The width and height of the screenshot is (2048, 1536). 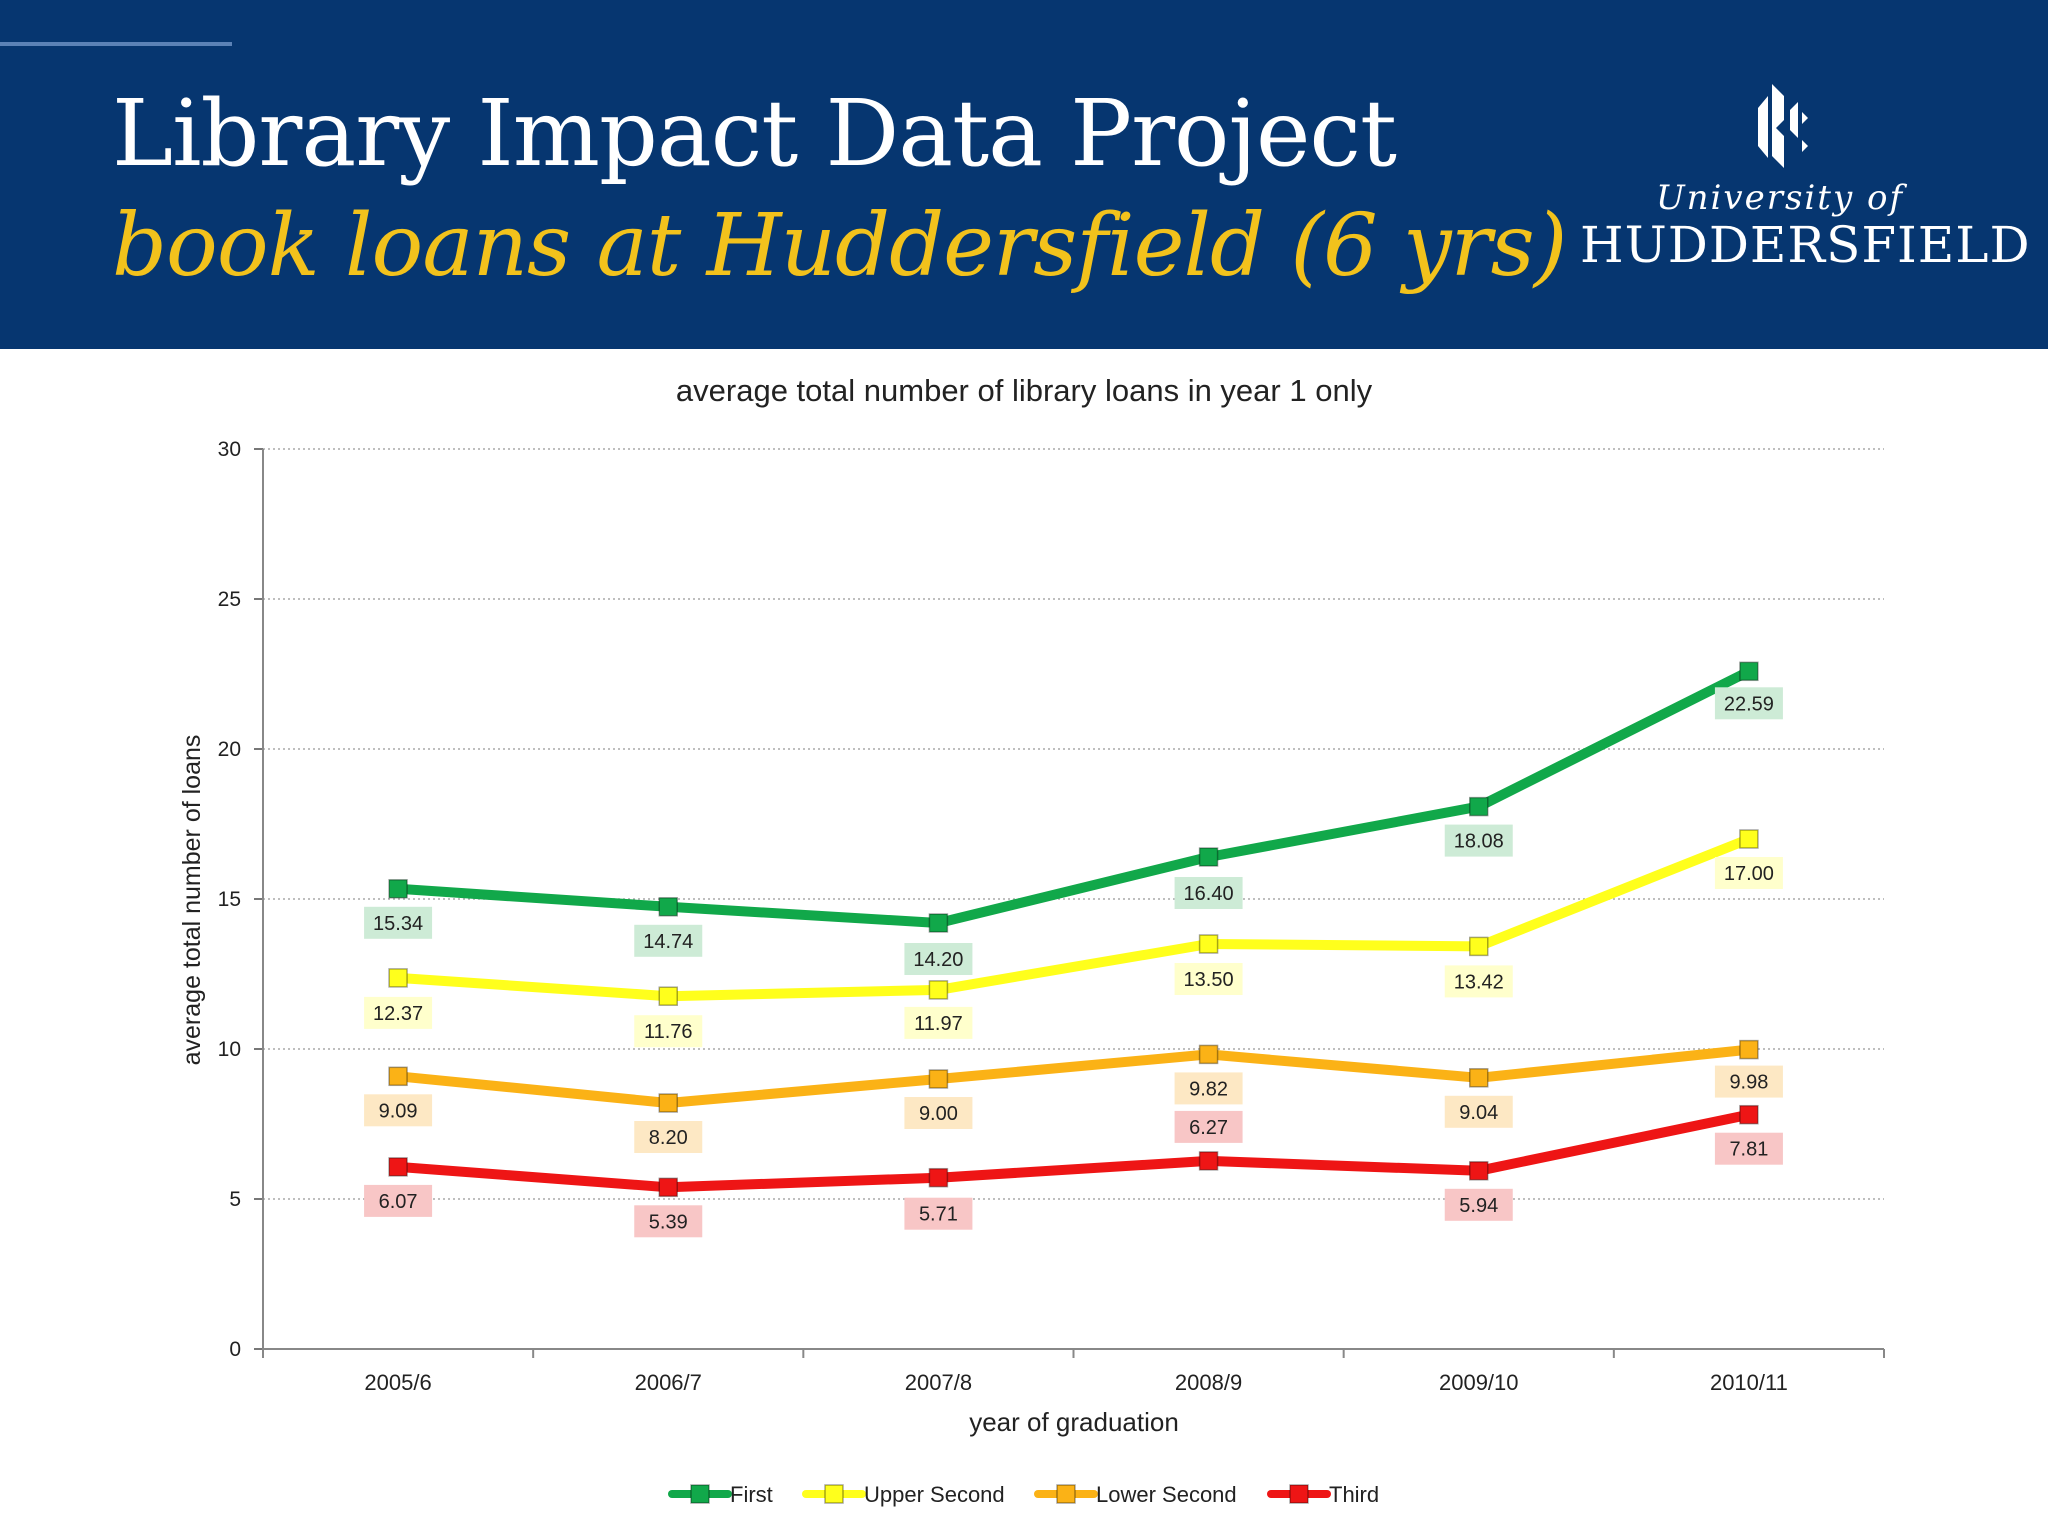 I want to click on series-line-lower-second, so click(x=1073, y=1076).